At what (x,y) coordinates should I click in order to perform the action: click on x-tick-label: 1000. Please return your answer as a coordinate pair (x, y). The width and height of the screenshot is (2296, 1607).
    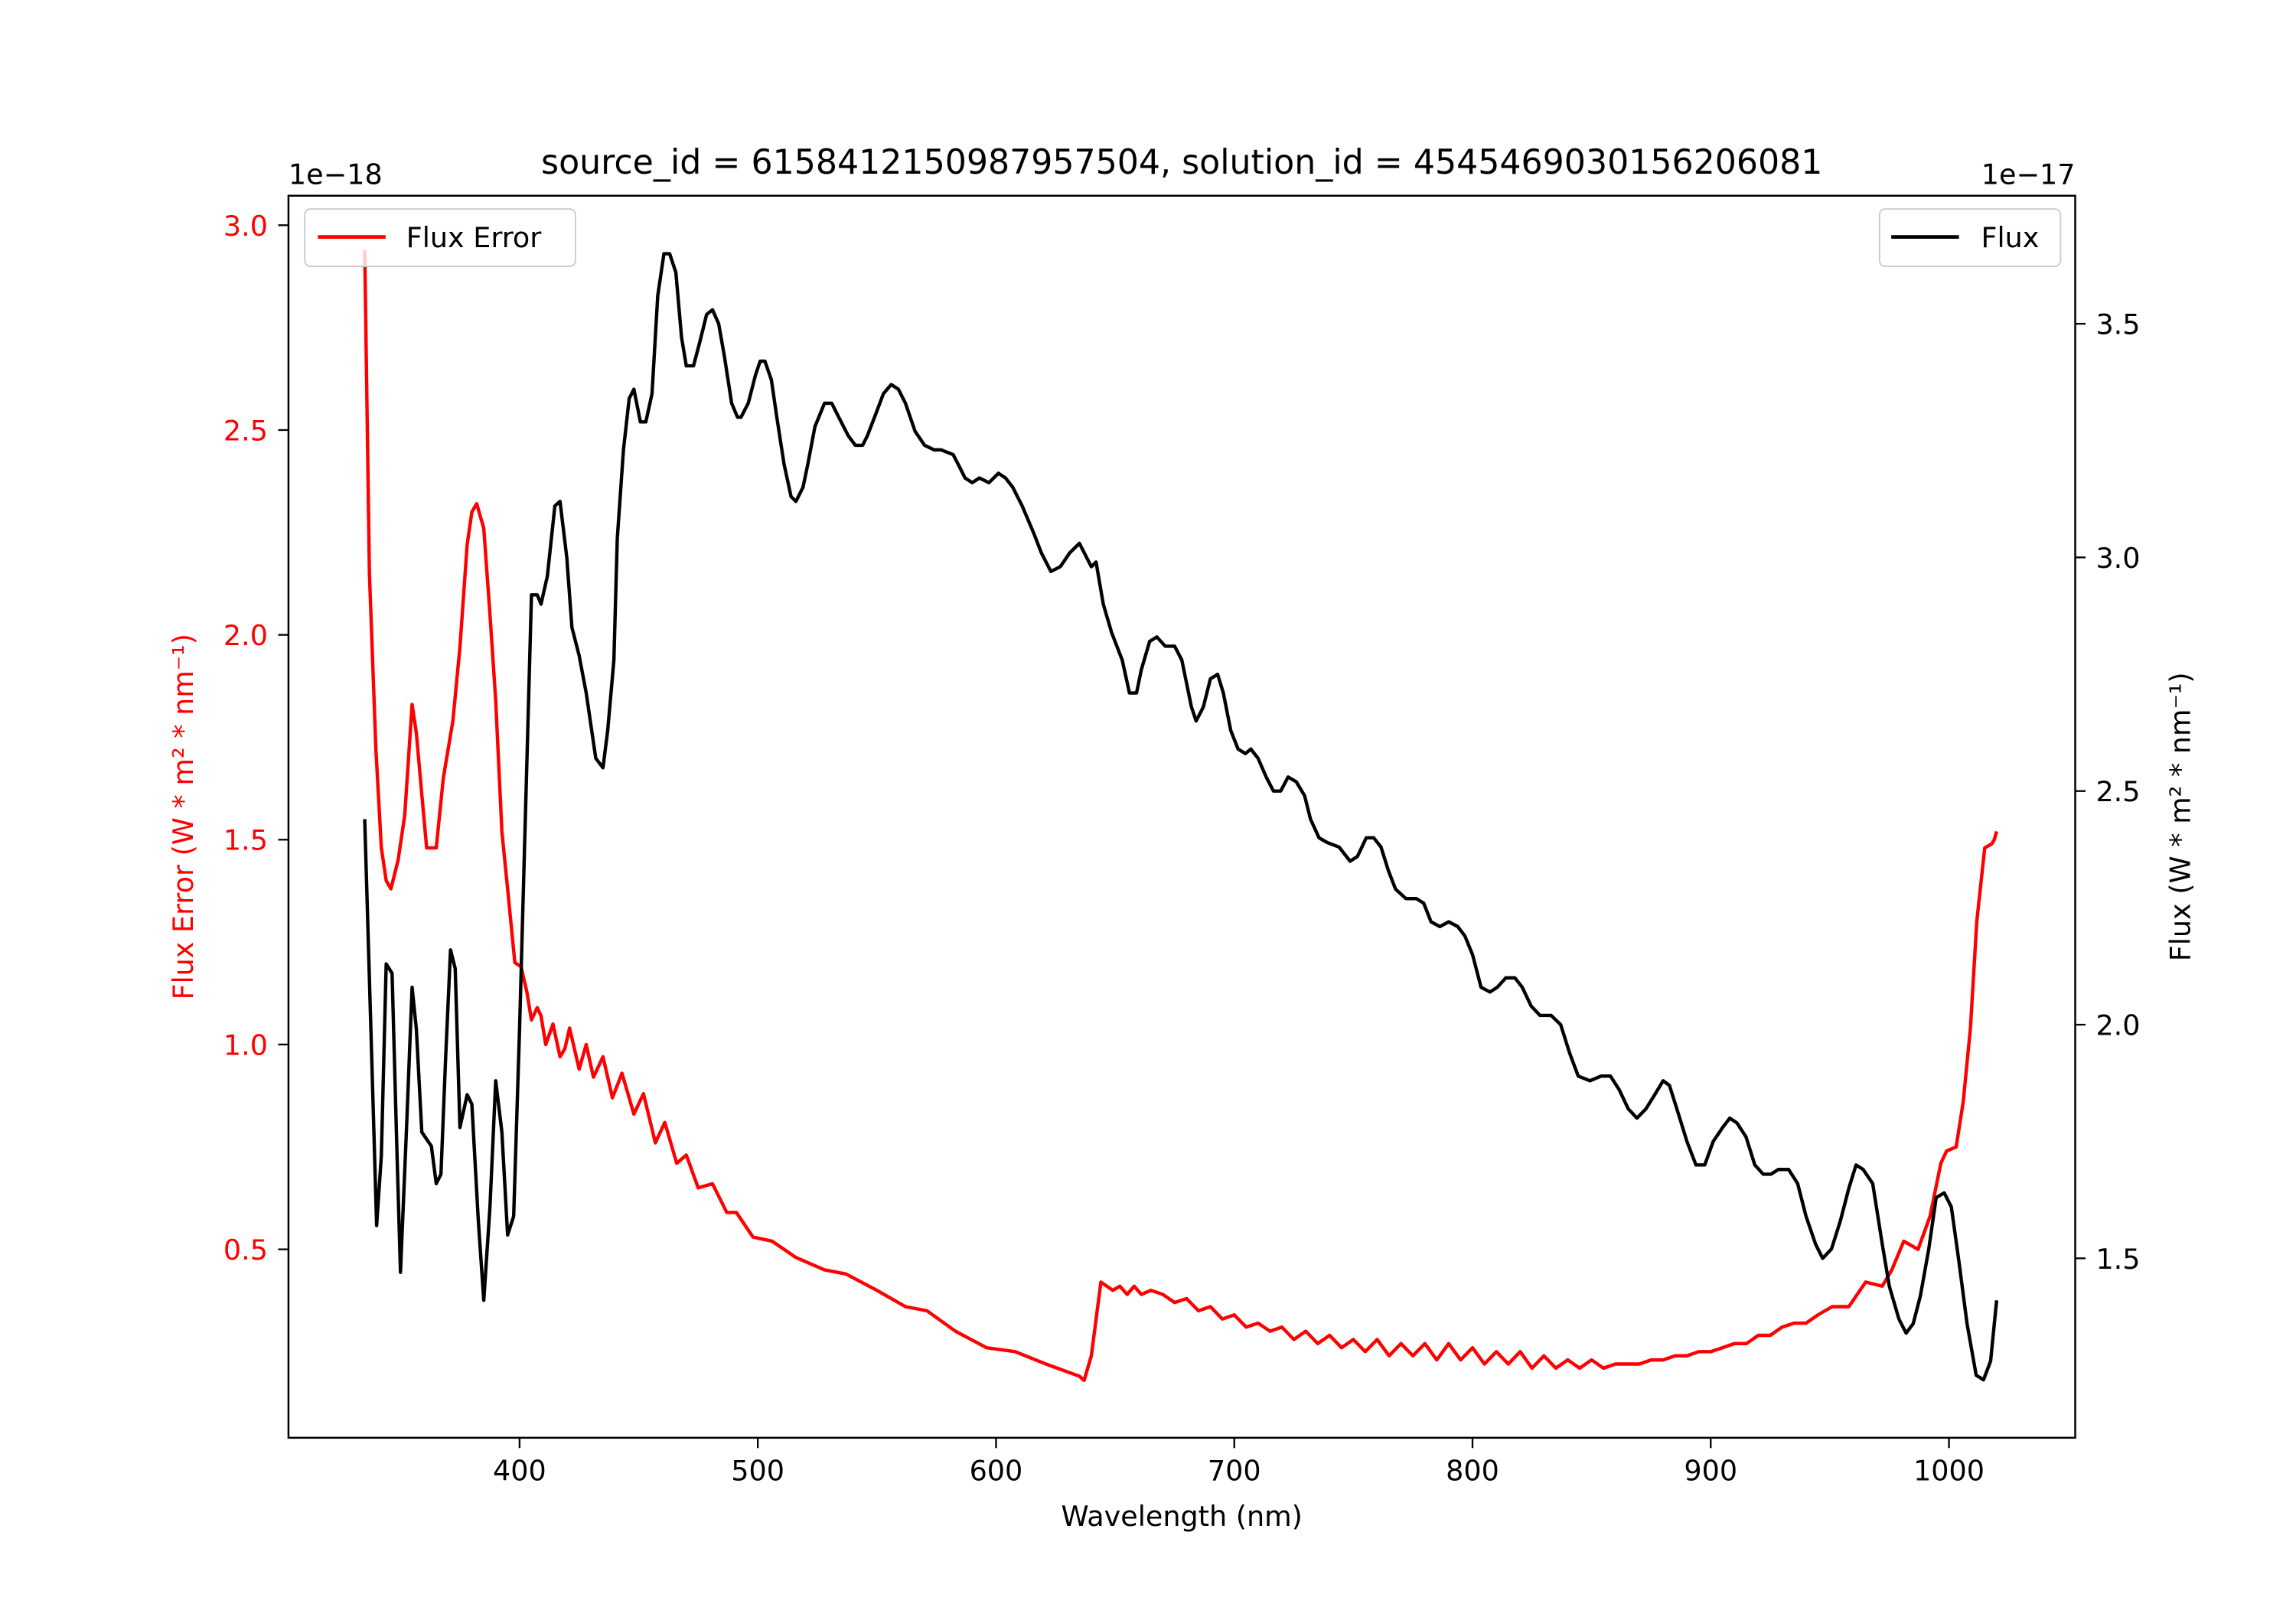
    Looking at the image, I should click on (1949, 1471).